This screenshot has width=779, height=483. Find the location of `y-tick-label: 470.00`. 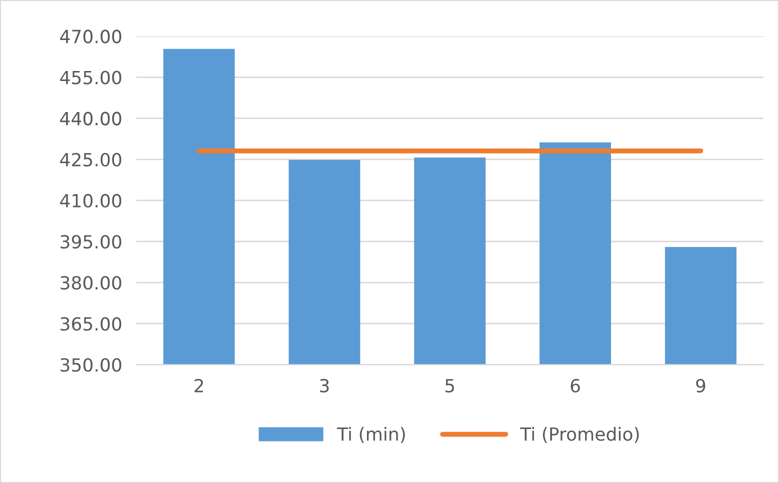

y-tick-label: 470.00 is located at coordinates (91, 37).